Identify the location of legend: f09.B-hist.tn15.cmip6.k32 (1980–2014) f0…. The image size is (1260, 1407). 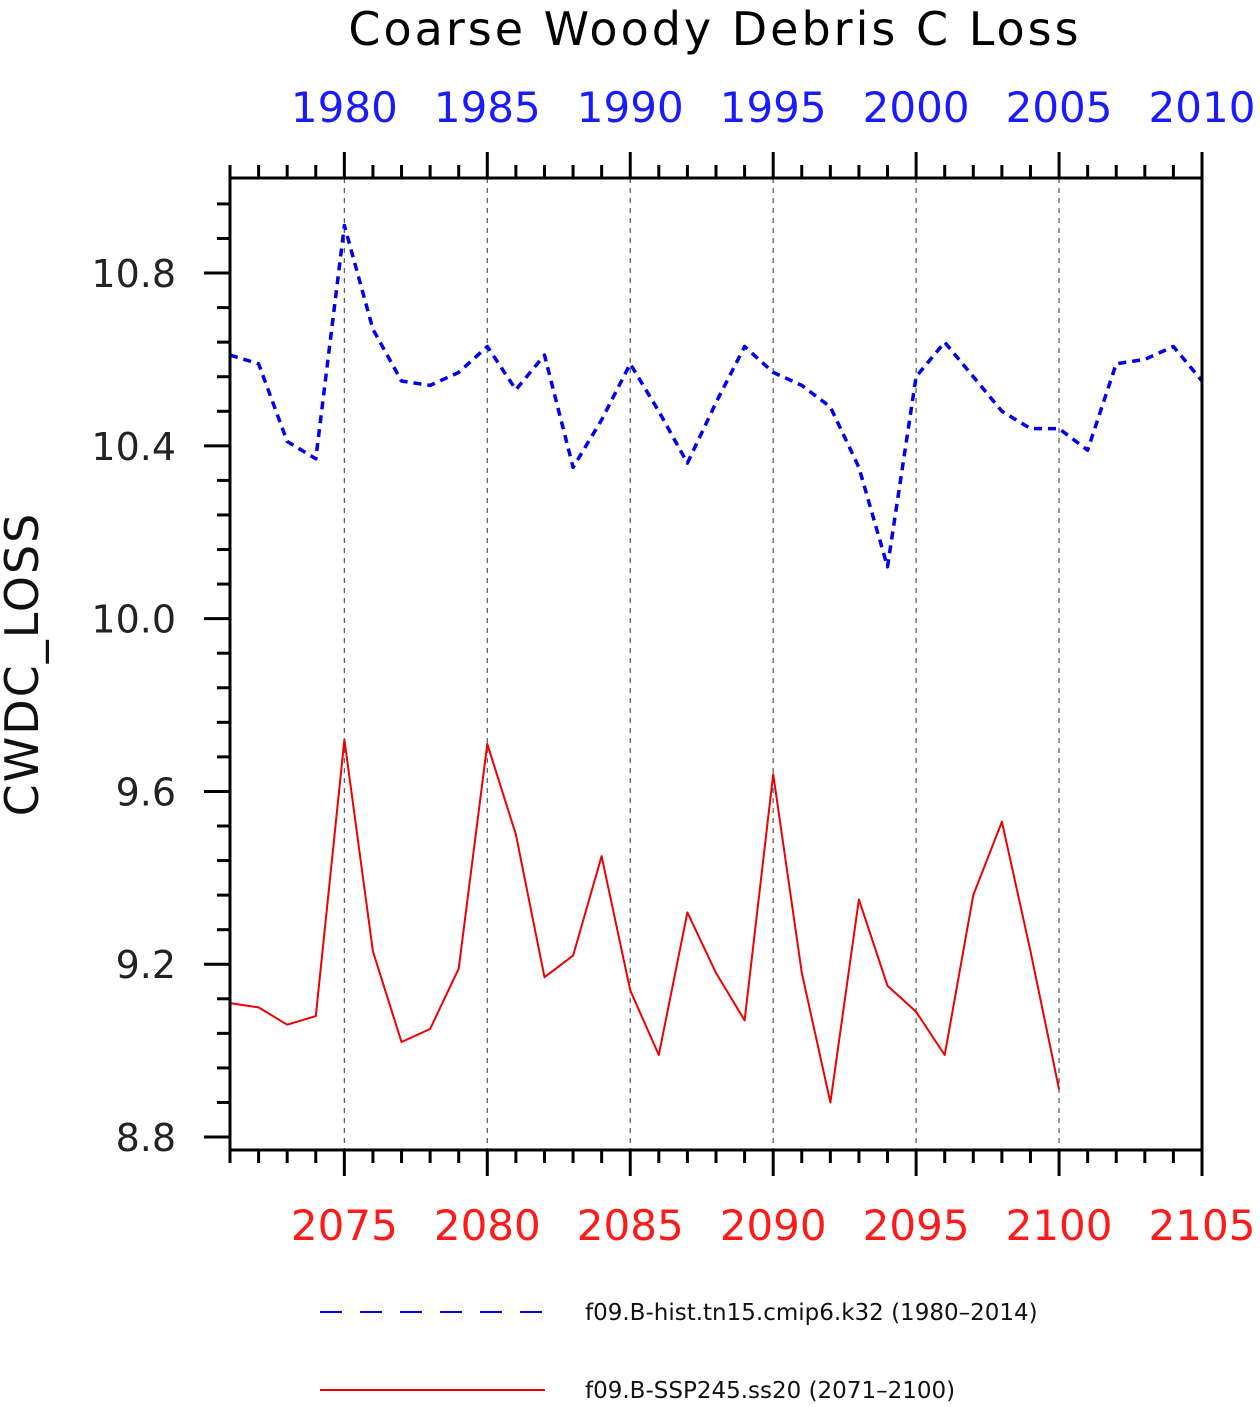
(679, 1352).